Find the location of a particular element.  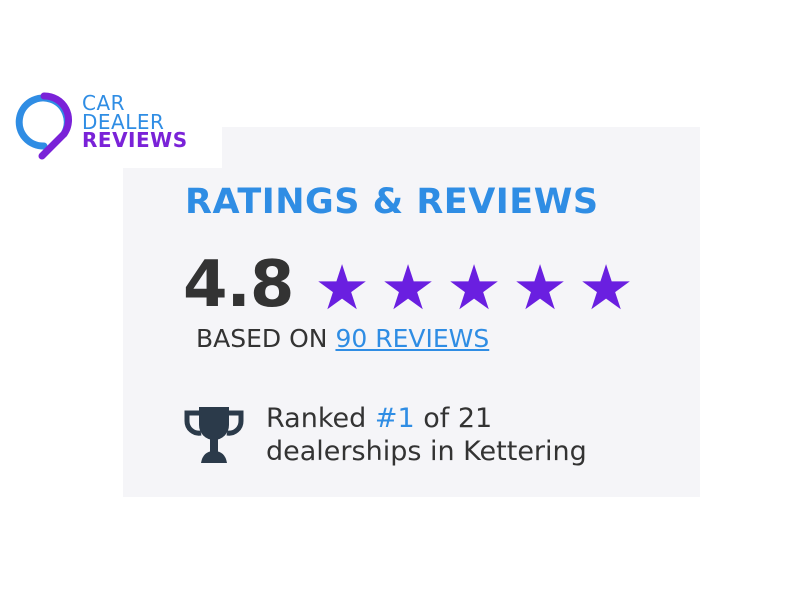

logo-line-car: CAR is located at coordinates (104, 103).